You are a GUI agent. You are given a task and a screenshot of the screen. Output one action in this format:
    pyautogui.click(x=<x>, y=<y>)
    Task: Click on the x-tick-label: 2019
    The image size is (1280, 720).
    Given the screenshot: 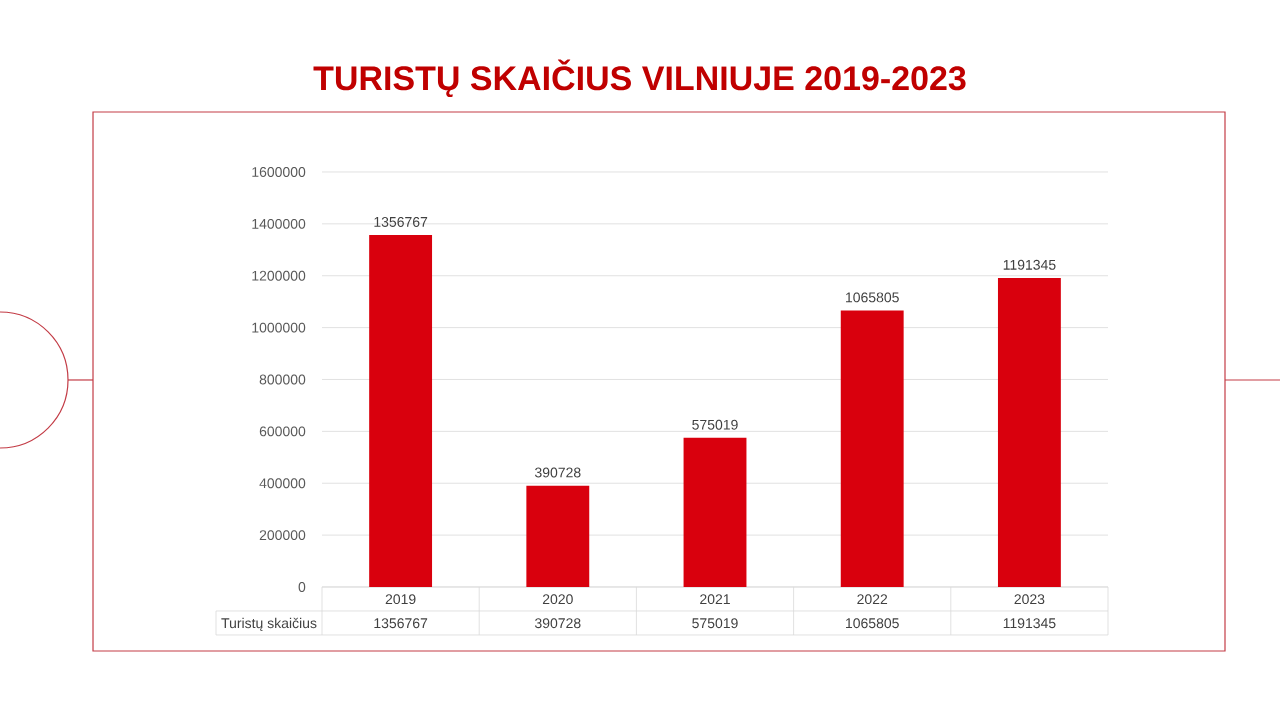 What is the action you would take?
    pyautogui.click(x=400, y=599)
    